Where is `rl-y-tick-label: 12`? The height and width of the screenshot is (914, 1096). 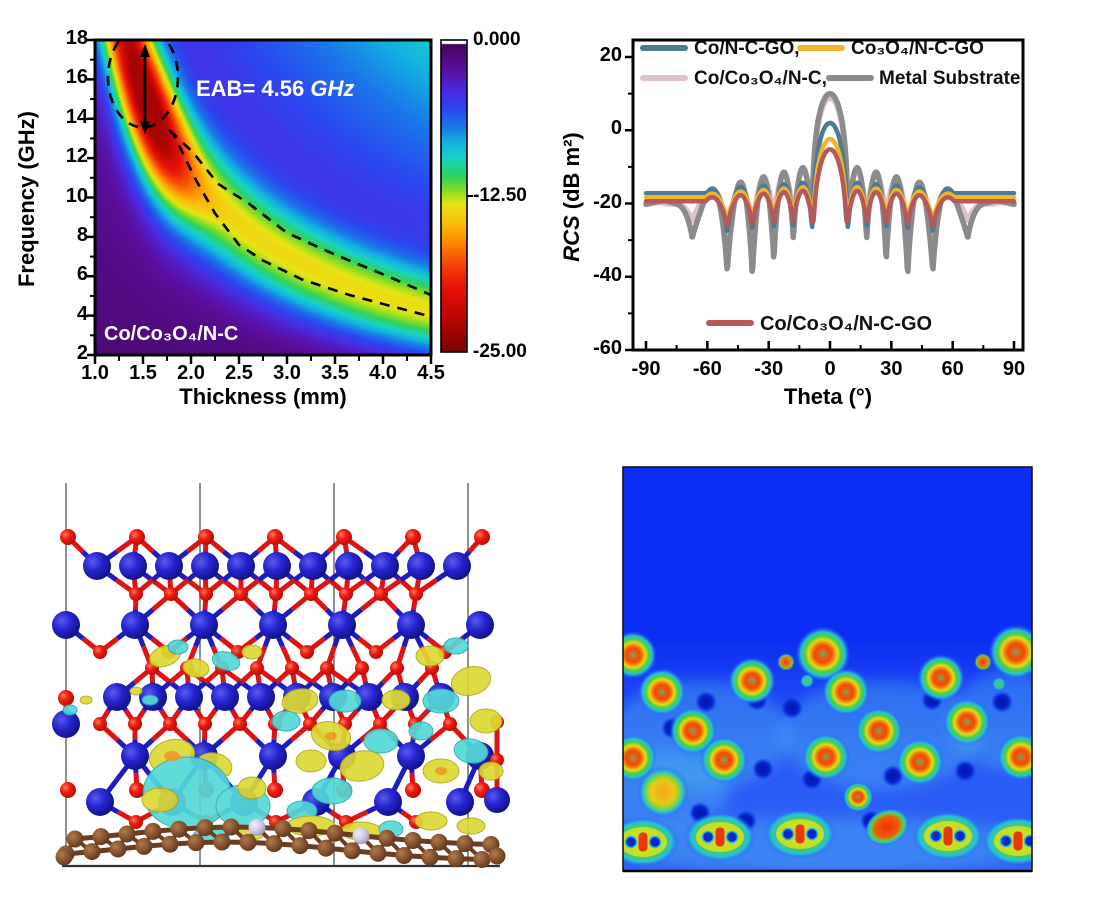
rl-y-tick-label: 12 is located at coordinates (76, 156).